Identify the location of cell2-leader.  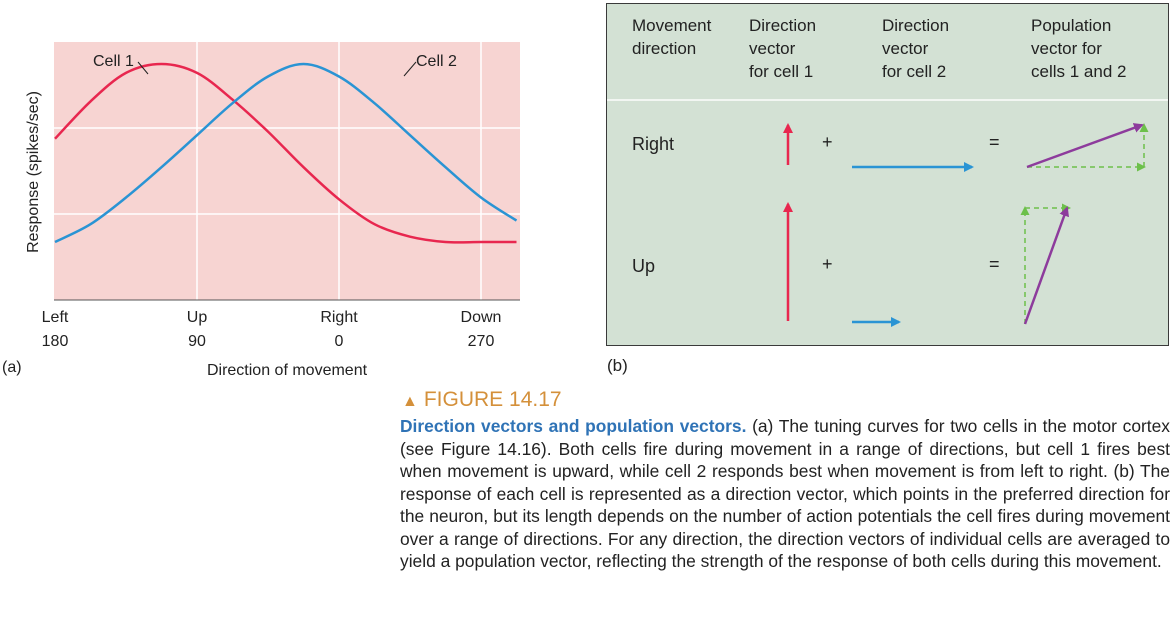
(410, 69).